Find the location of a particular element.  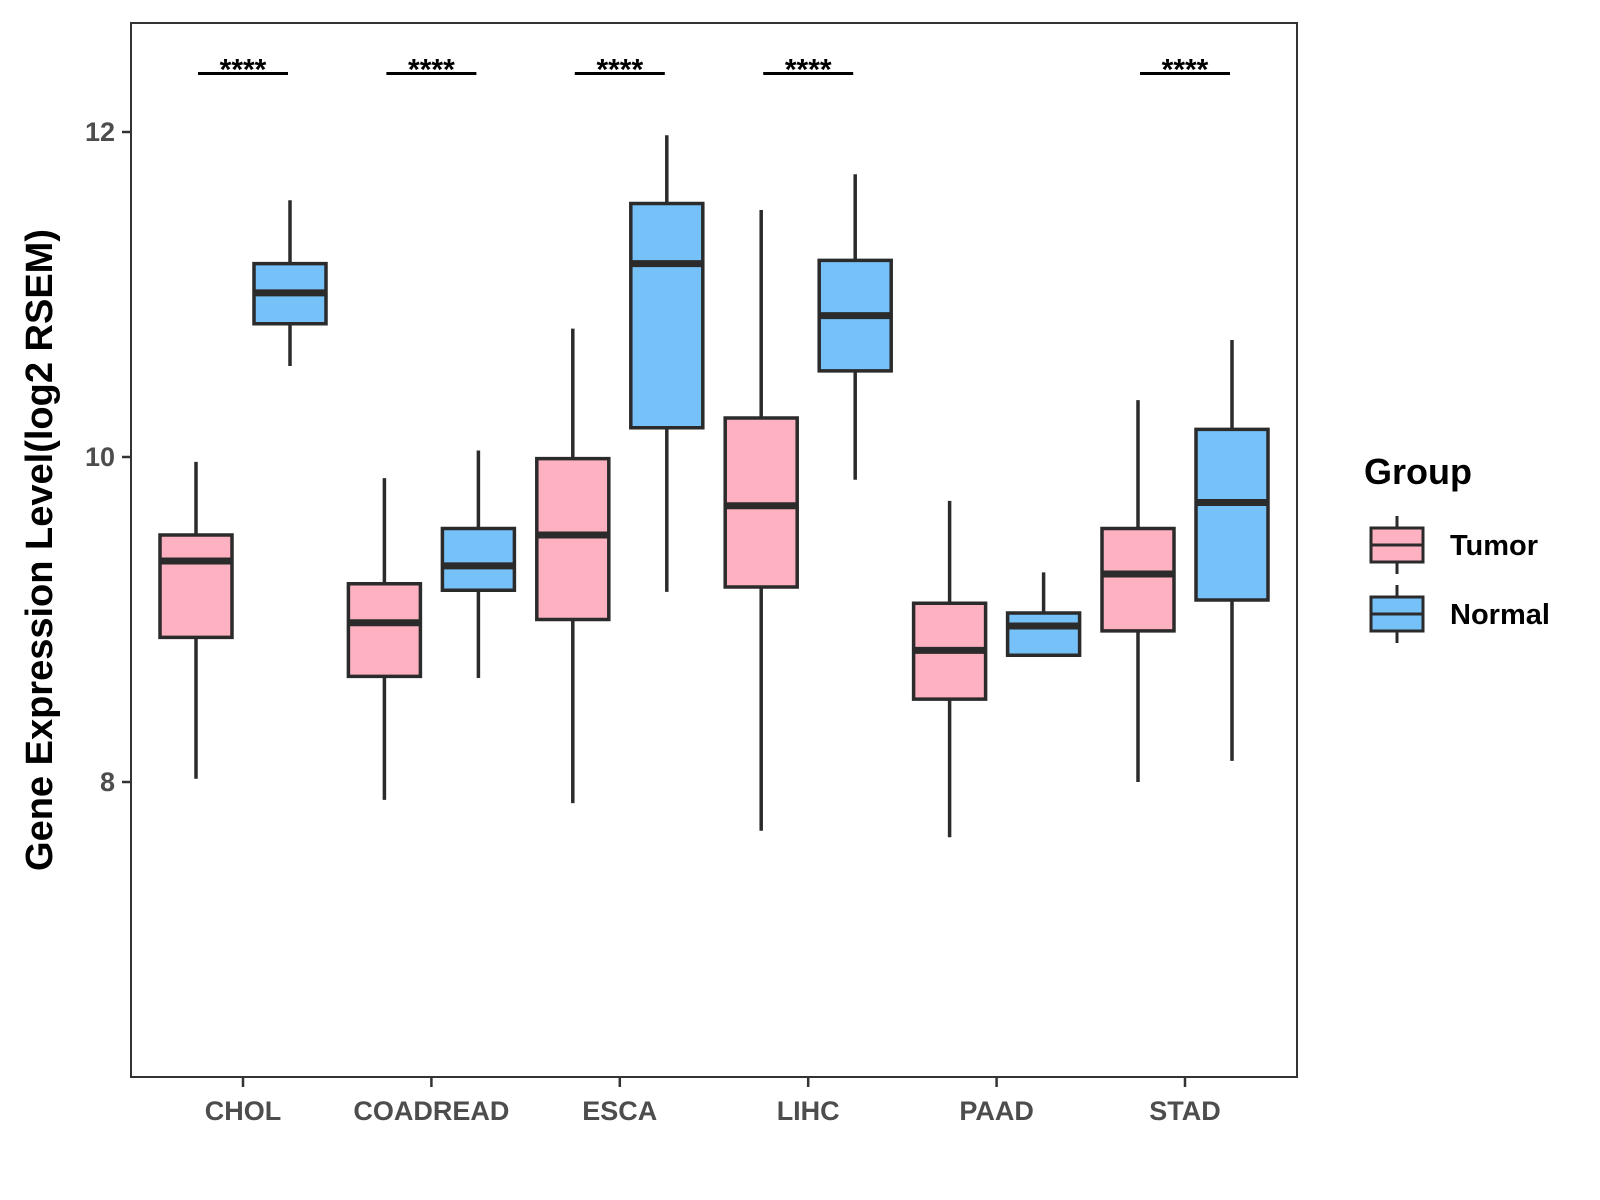

x-tick-label-stad: STAD is located at coordinates (1185, 1111).